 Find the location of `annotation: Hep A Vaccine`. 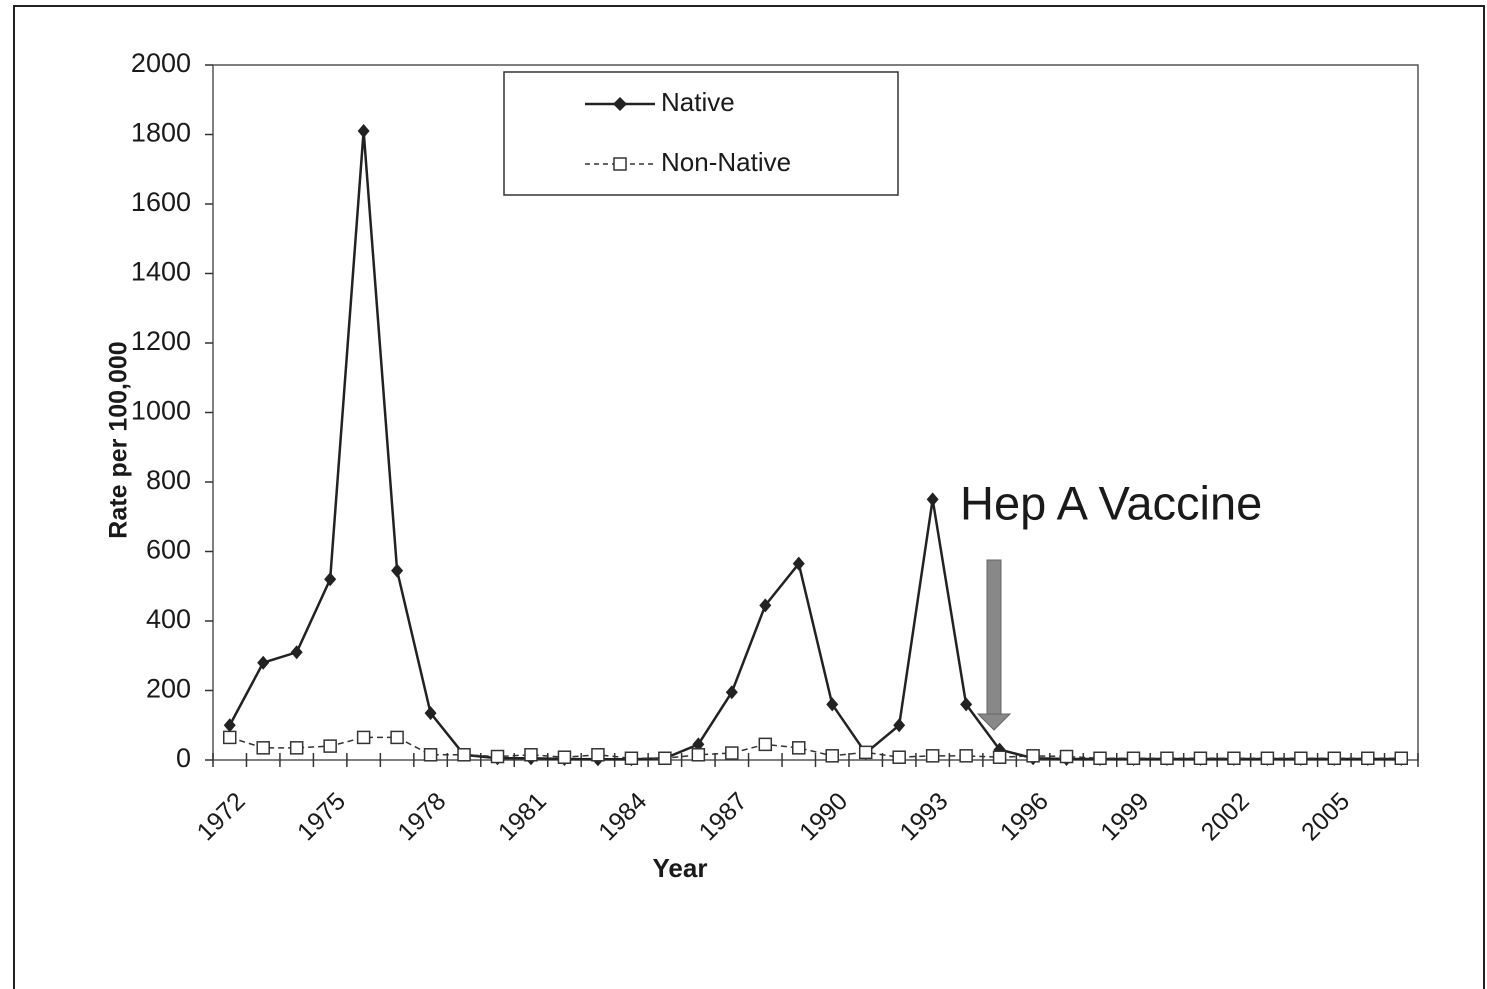

annotation: Hep A Vaccine is located at coordinates (1111, 502).